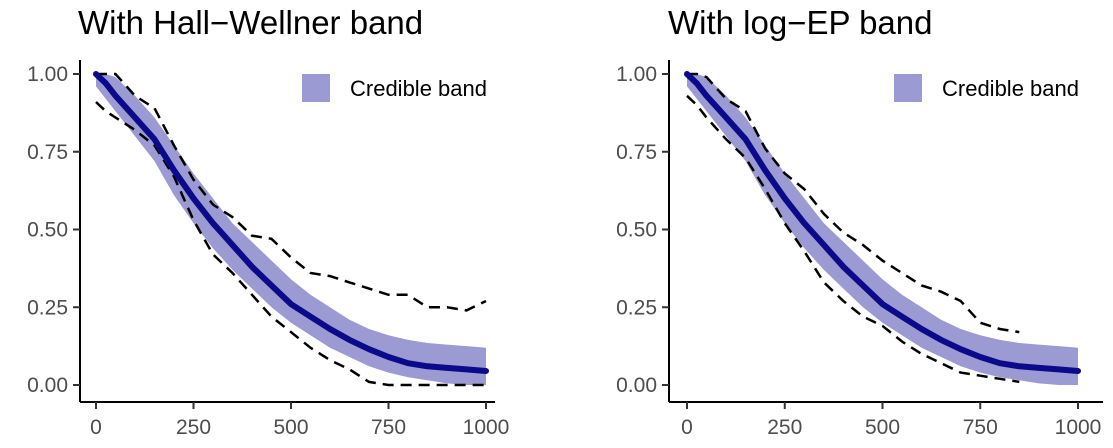 This screenshot has width=1113, height=448. Describe the element at coordinates (800, 22) in the screenshot. I see `chart-title: With log−EP band` at that location.